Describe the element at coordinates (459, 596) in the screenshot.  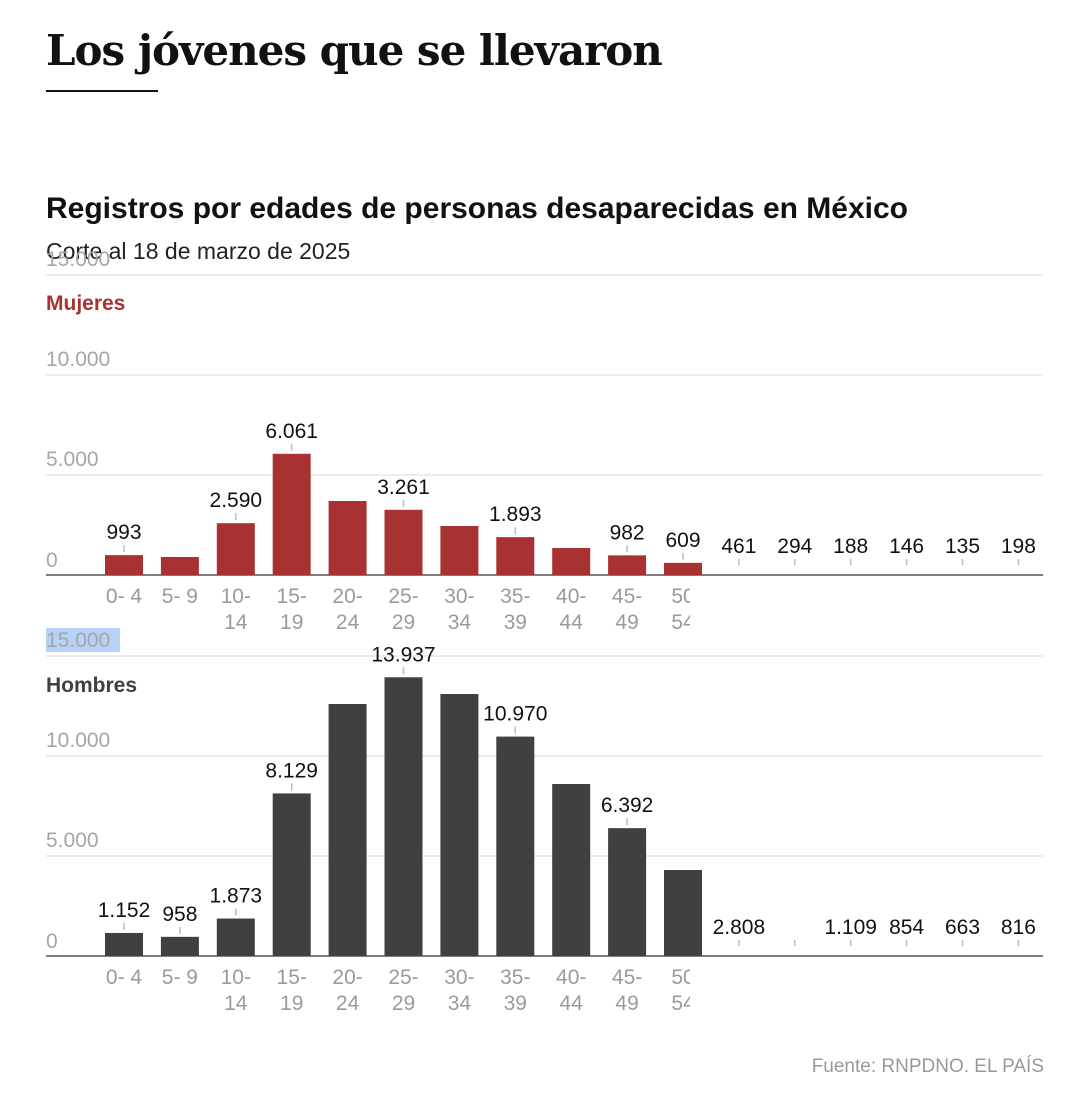
I see `x-tick-label-mujeres: 30-` at that location.